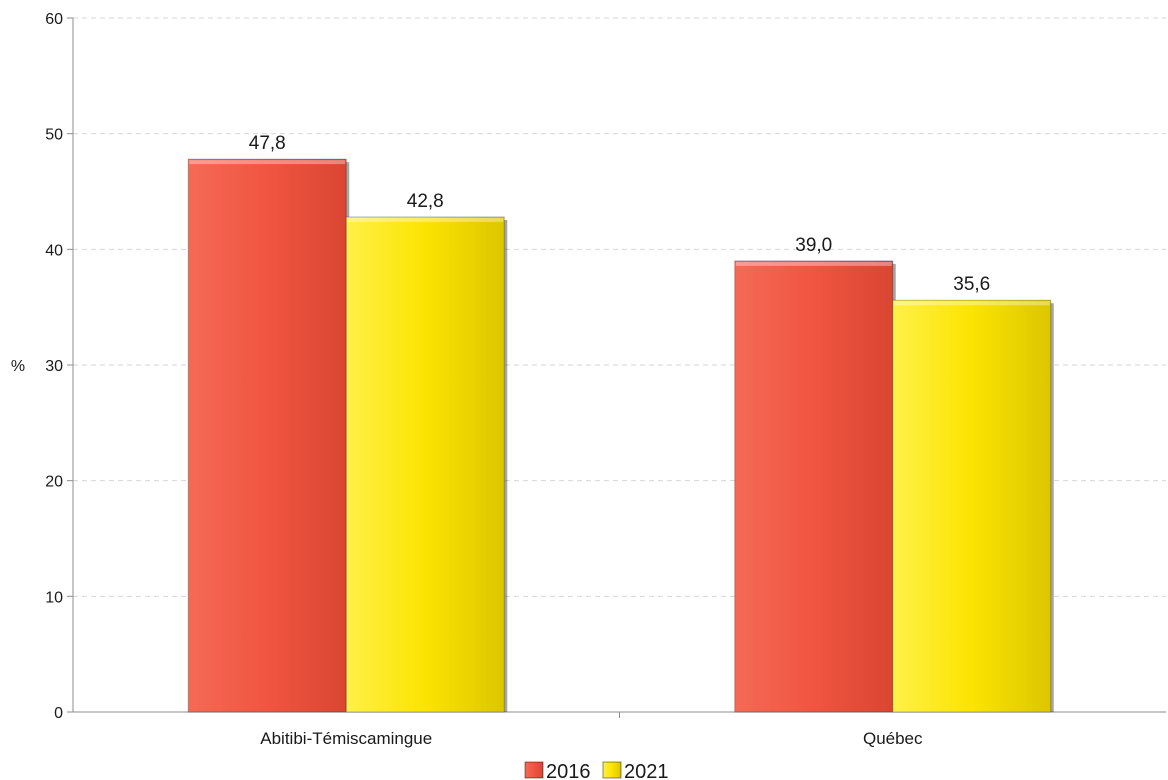 The image size is (1168, 780). What do you see at coordinates (813, 245) in the screenshot?
I see `data-label: 39,0` at bounding box center [813, 245].